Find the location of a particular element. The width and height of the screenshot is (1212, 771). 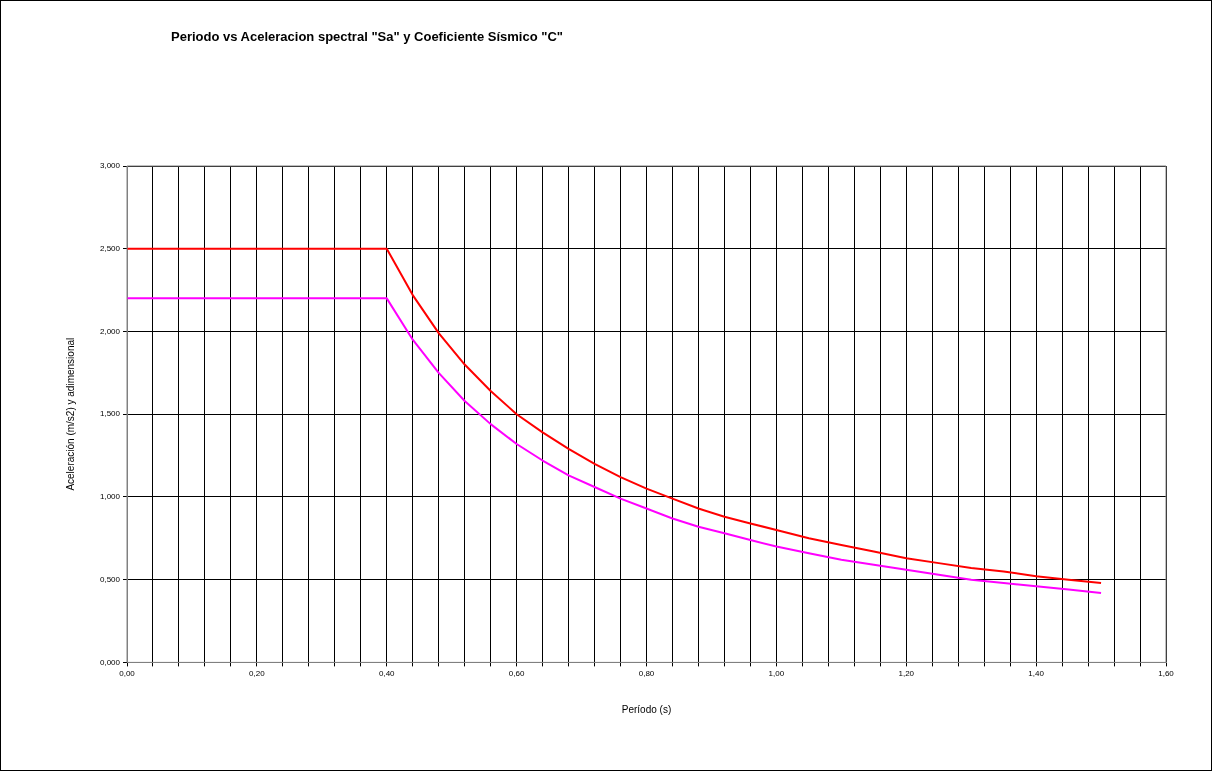

x-tick-label: 1,20 is located at coordinates (906, 674).